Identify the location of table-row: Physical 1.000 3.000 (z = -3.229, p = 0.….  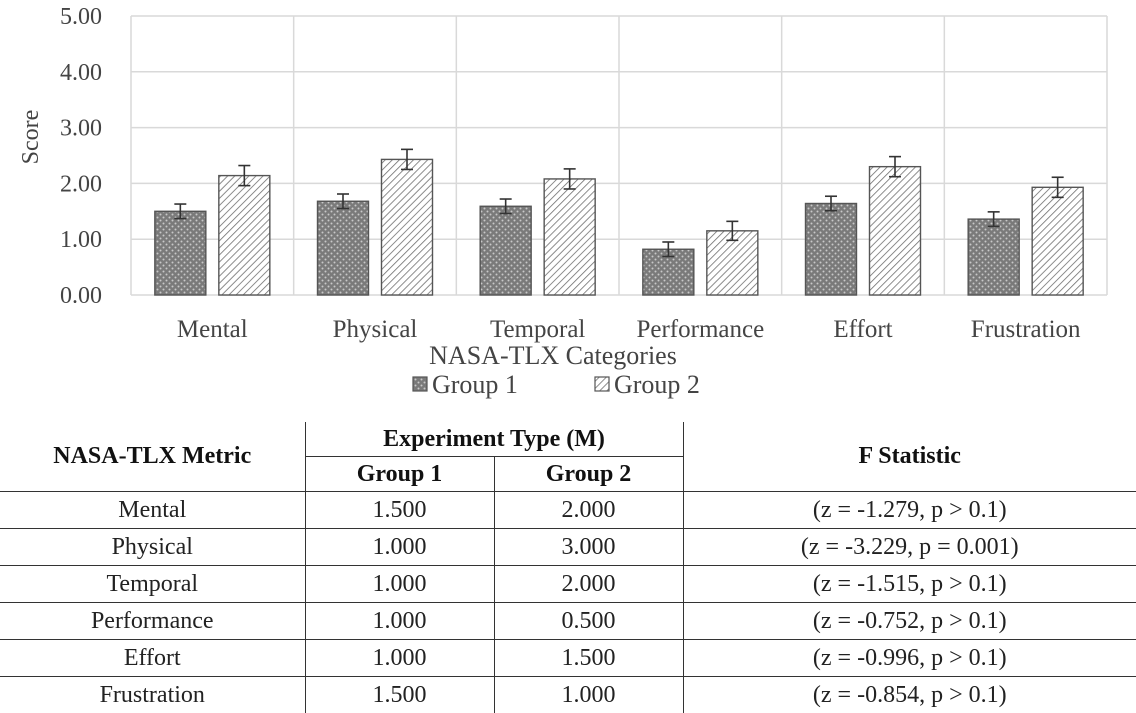
(568, 547).